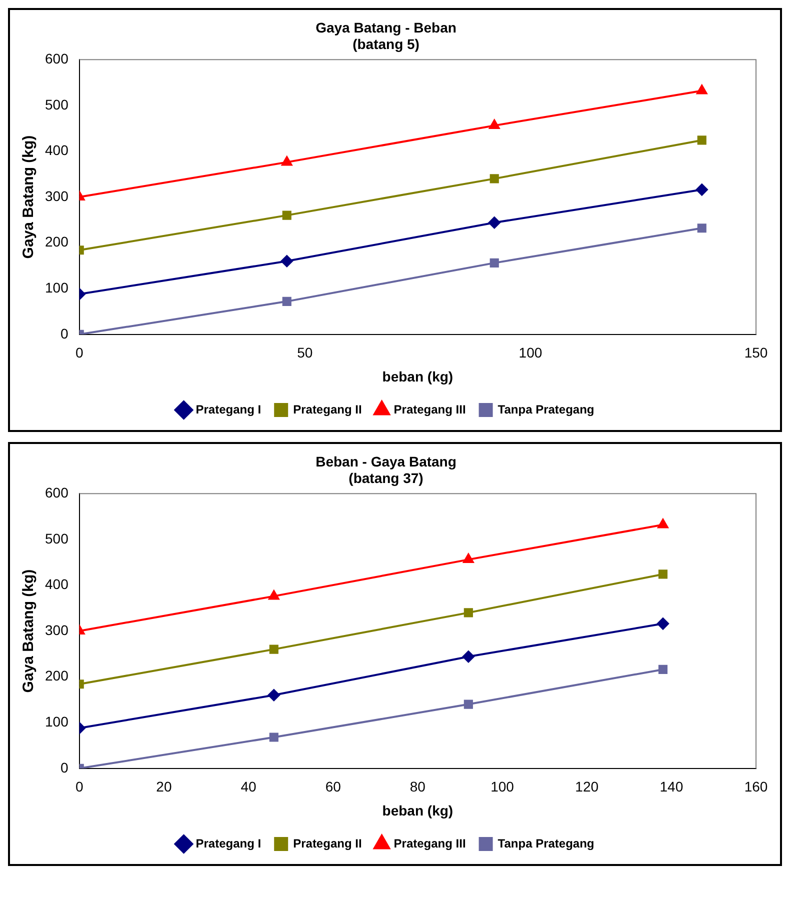 Image resolution: width=791 pixels, height=899 pixels. I want to click on x-tick-label: 60, so click(333, 786).